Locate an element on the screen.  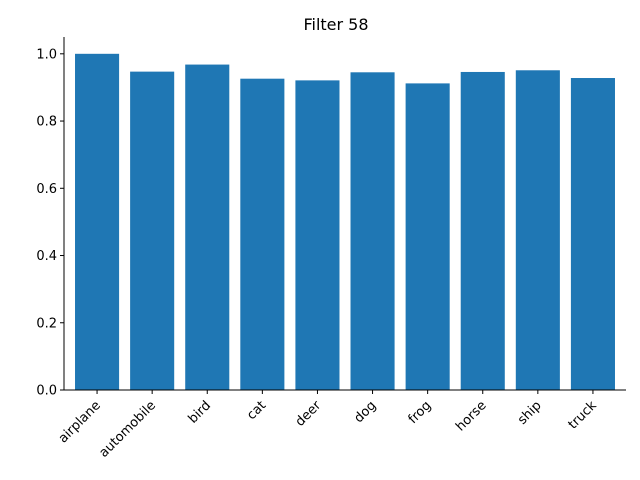
y-tick-label: 0.8 is located at coordinates (46, 122).